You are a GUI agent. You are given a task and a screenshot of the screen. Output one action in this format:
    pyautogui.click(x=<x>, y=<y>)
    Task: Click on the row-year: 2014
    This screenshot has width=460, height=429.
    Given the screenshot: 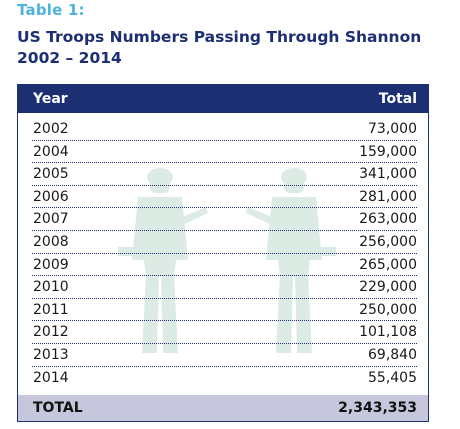 What is the action you would take?
    pyautogui.click(x=51, y=377)
    